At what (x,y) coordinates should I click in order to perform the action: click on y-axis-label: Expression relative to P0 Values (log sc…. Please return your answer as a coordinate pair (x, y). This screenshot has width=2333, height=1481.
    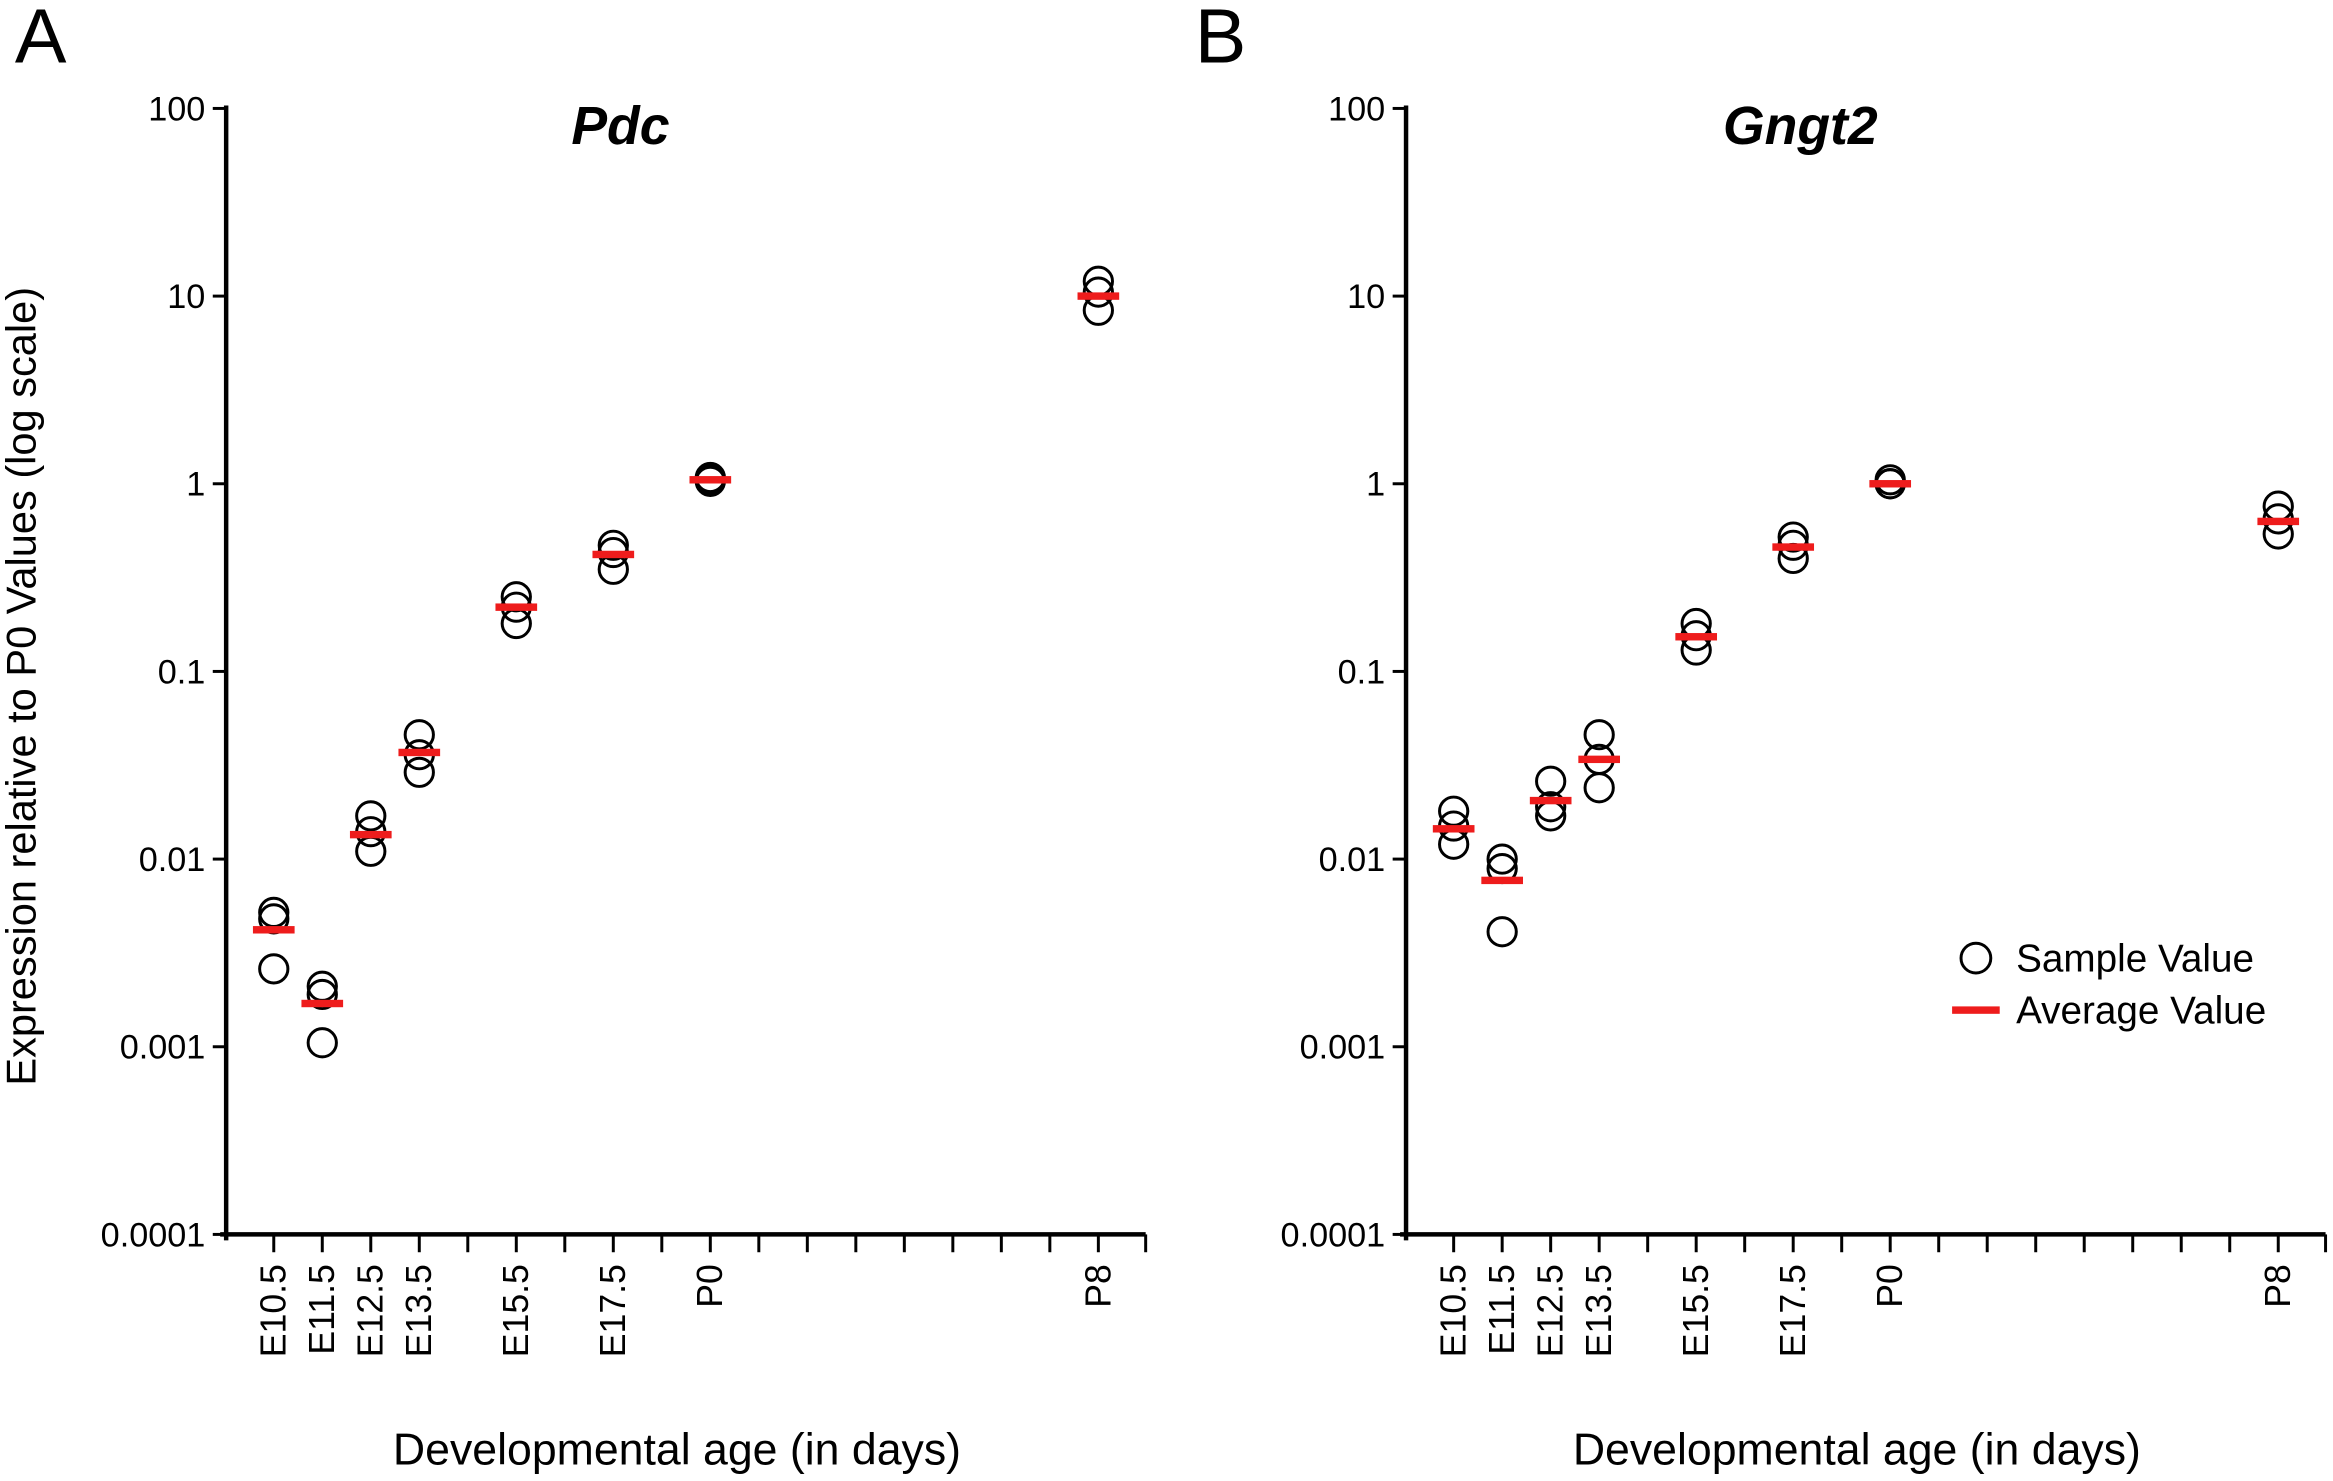
    Looking at the image, I should click on (22, 686).